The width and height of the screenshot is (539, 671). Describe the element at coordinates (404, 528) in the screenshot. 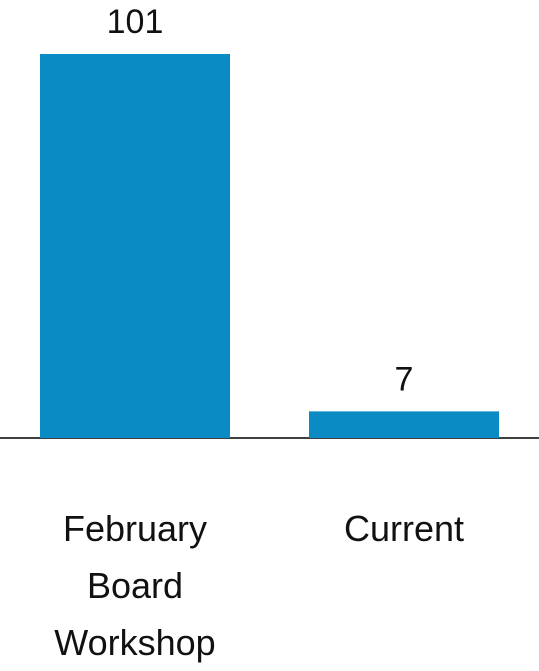

I see `category-label: Current` at that location.